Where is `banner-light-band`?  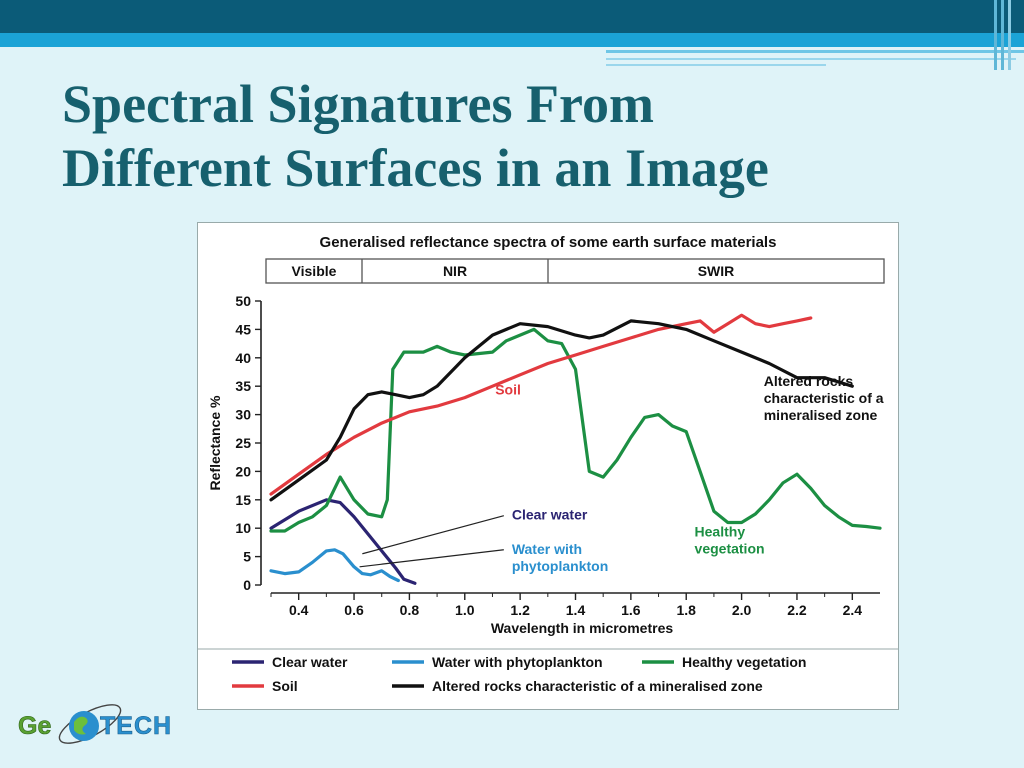 banner-light-band is located at coordinates (512, 40).